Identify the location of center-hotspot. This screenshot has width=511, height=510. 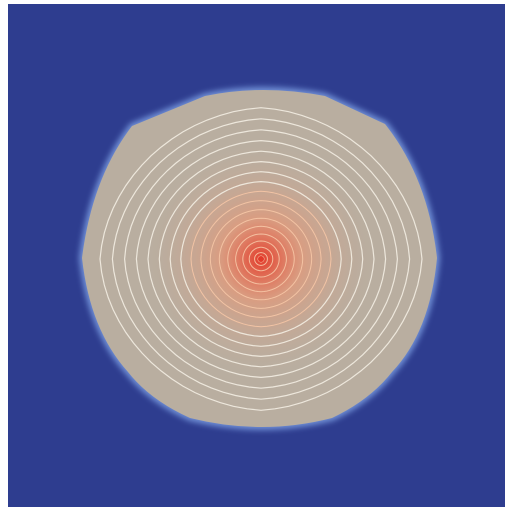
(261, 259).